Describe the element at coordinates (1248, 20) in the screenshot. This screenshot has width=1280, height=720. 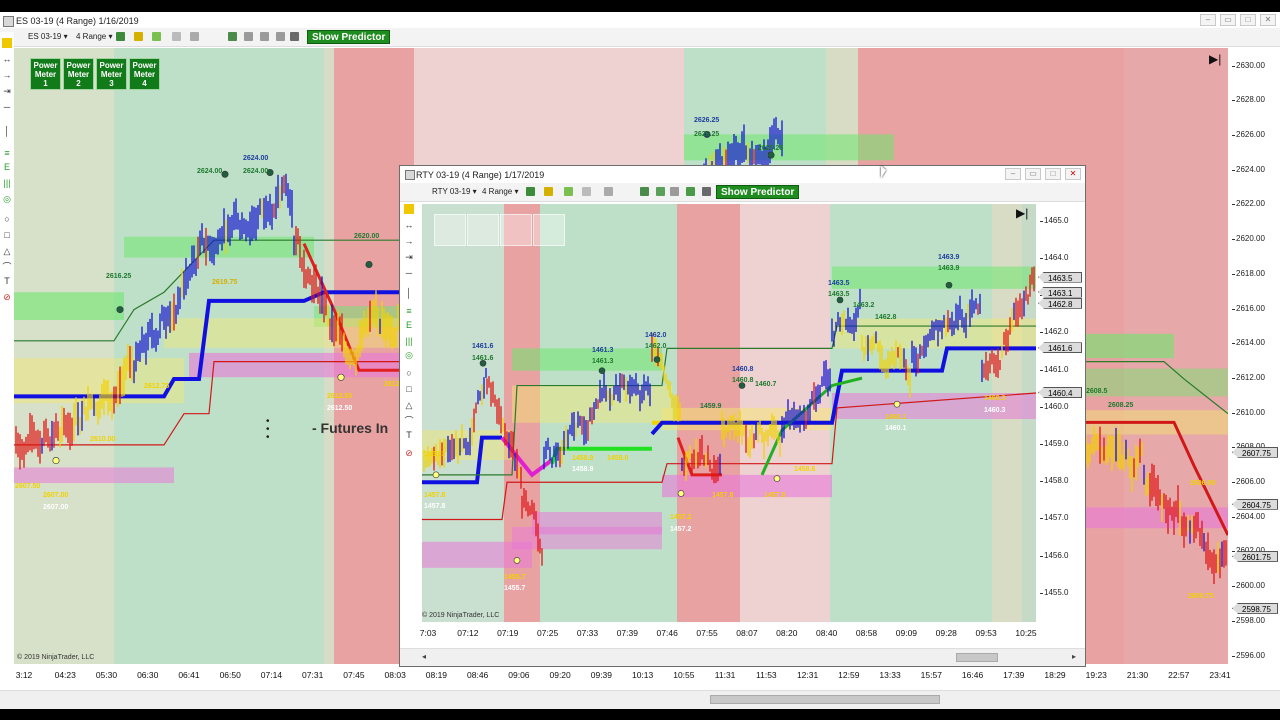
I see `main-maximize-button: □` at that location.